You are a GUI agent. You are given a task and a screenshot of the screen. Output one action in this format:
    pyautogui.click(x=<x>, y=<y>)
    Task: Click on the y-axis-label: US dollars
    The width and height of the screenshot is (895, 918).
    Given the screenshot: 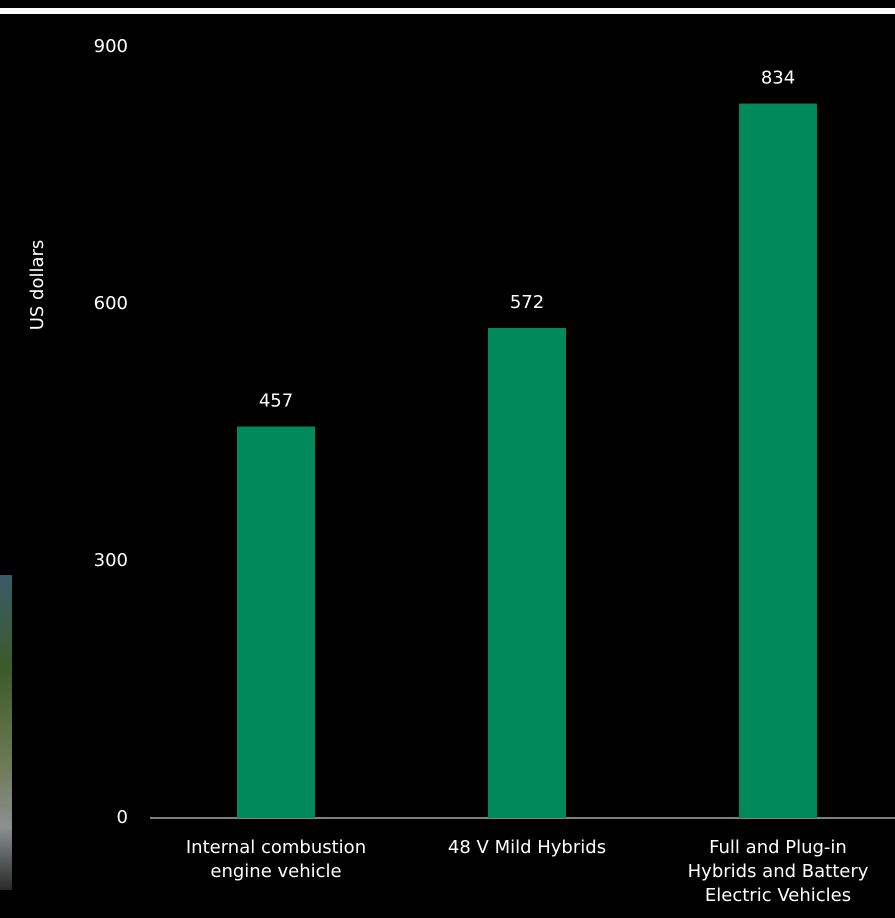 What is the action you would take?
    pyautogui.click(x=37, y=285)
    